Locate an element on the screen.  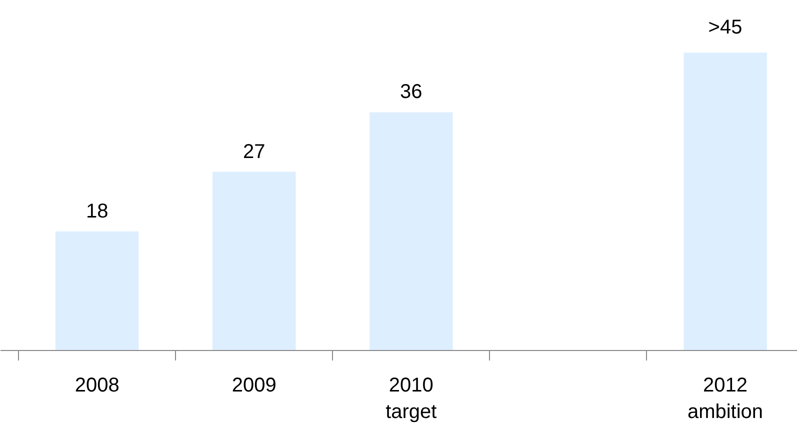
x-tick-label: 2009 is located at coordinates (254, 385).